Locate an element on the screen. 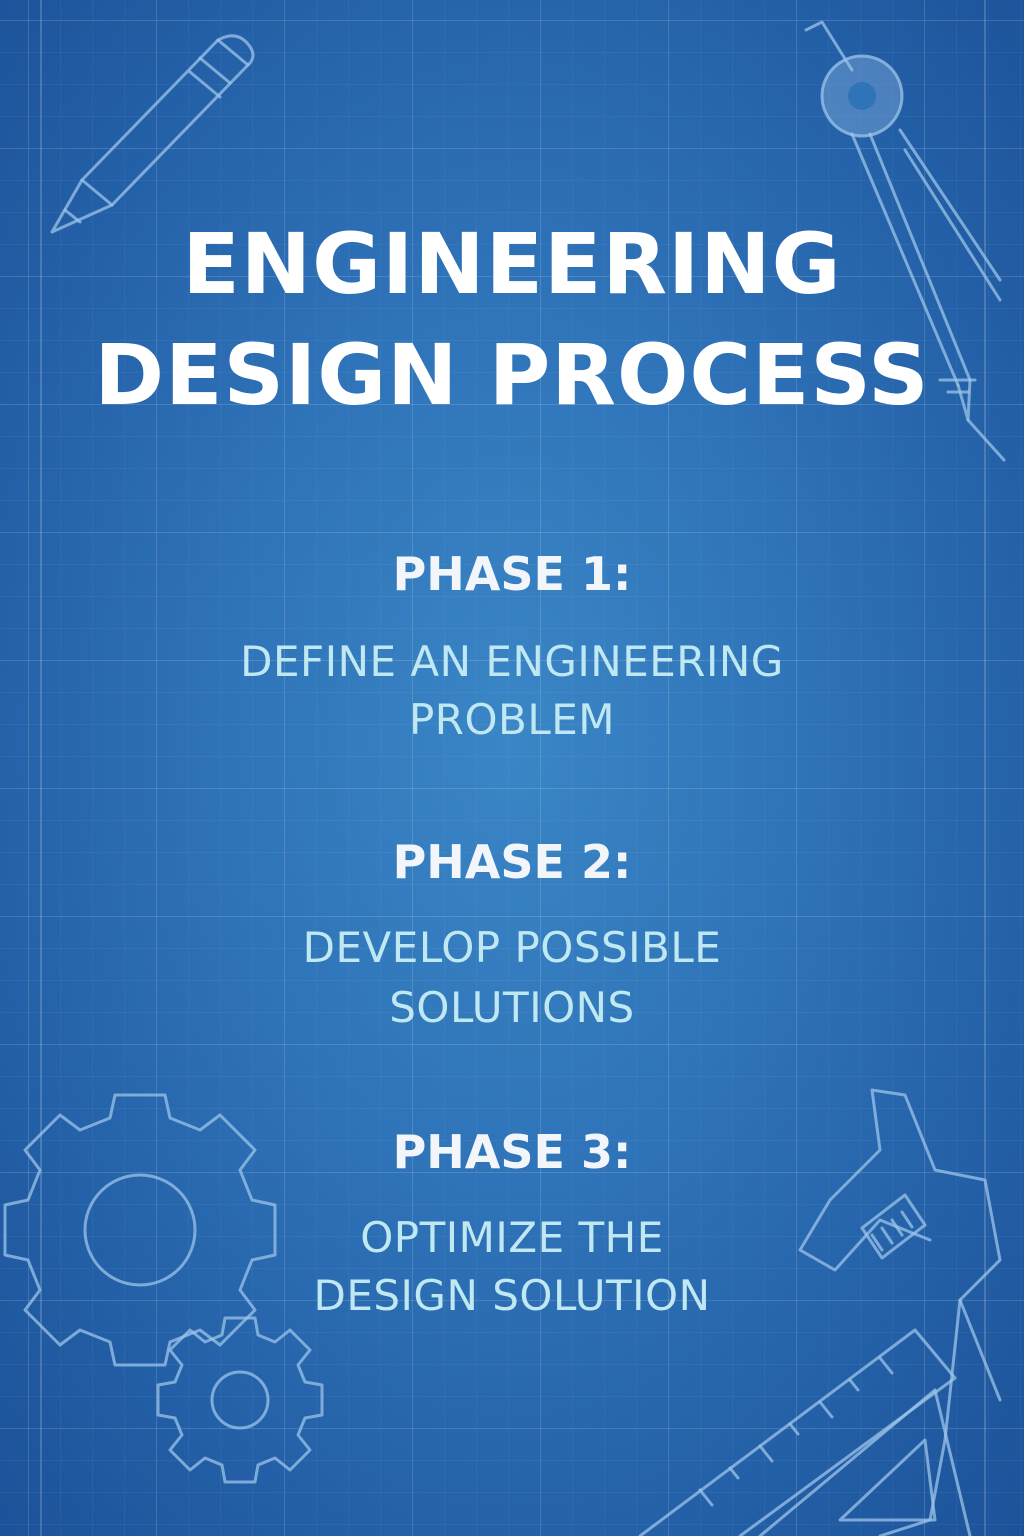  frame-line-left is located at coordinates (41, 768).